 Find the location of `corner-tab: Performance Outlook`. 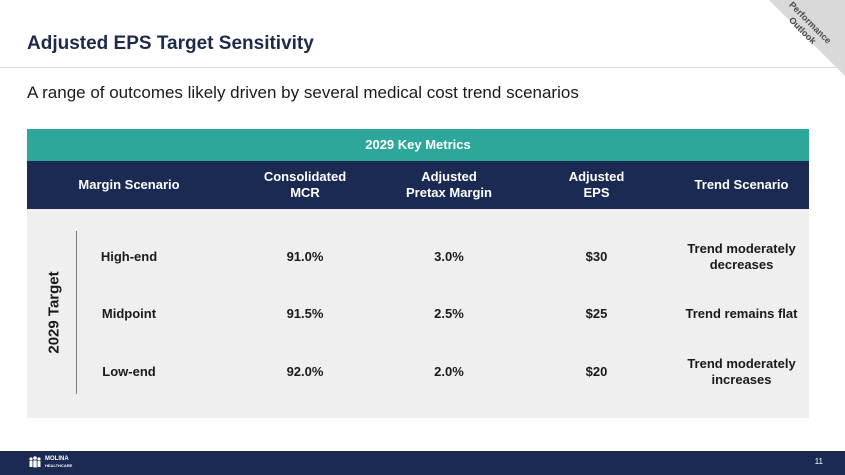

corner-tab: Performance Outlook is located at coordinates (800, 45).